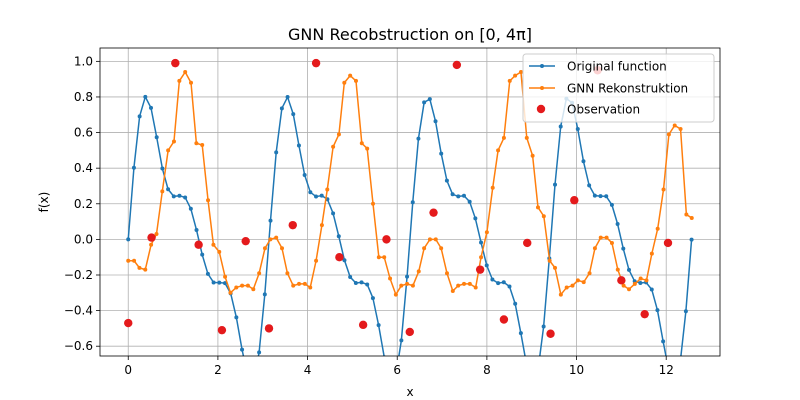 Image resolution: width=800 pixels, height=400 pixels. What do you see at coordinates (78, 275) in the screenshot?
I see `y-tick-label: −0.2` at bounding box center [78, 275].